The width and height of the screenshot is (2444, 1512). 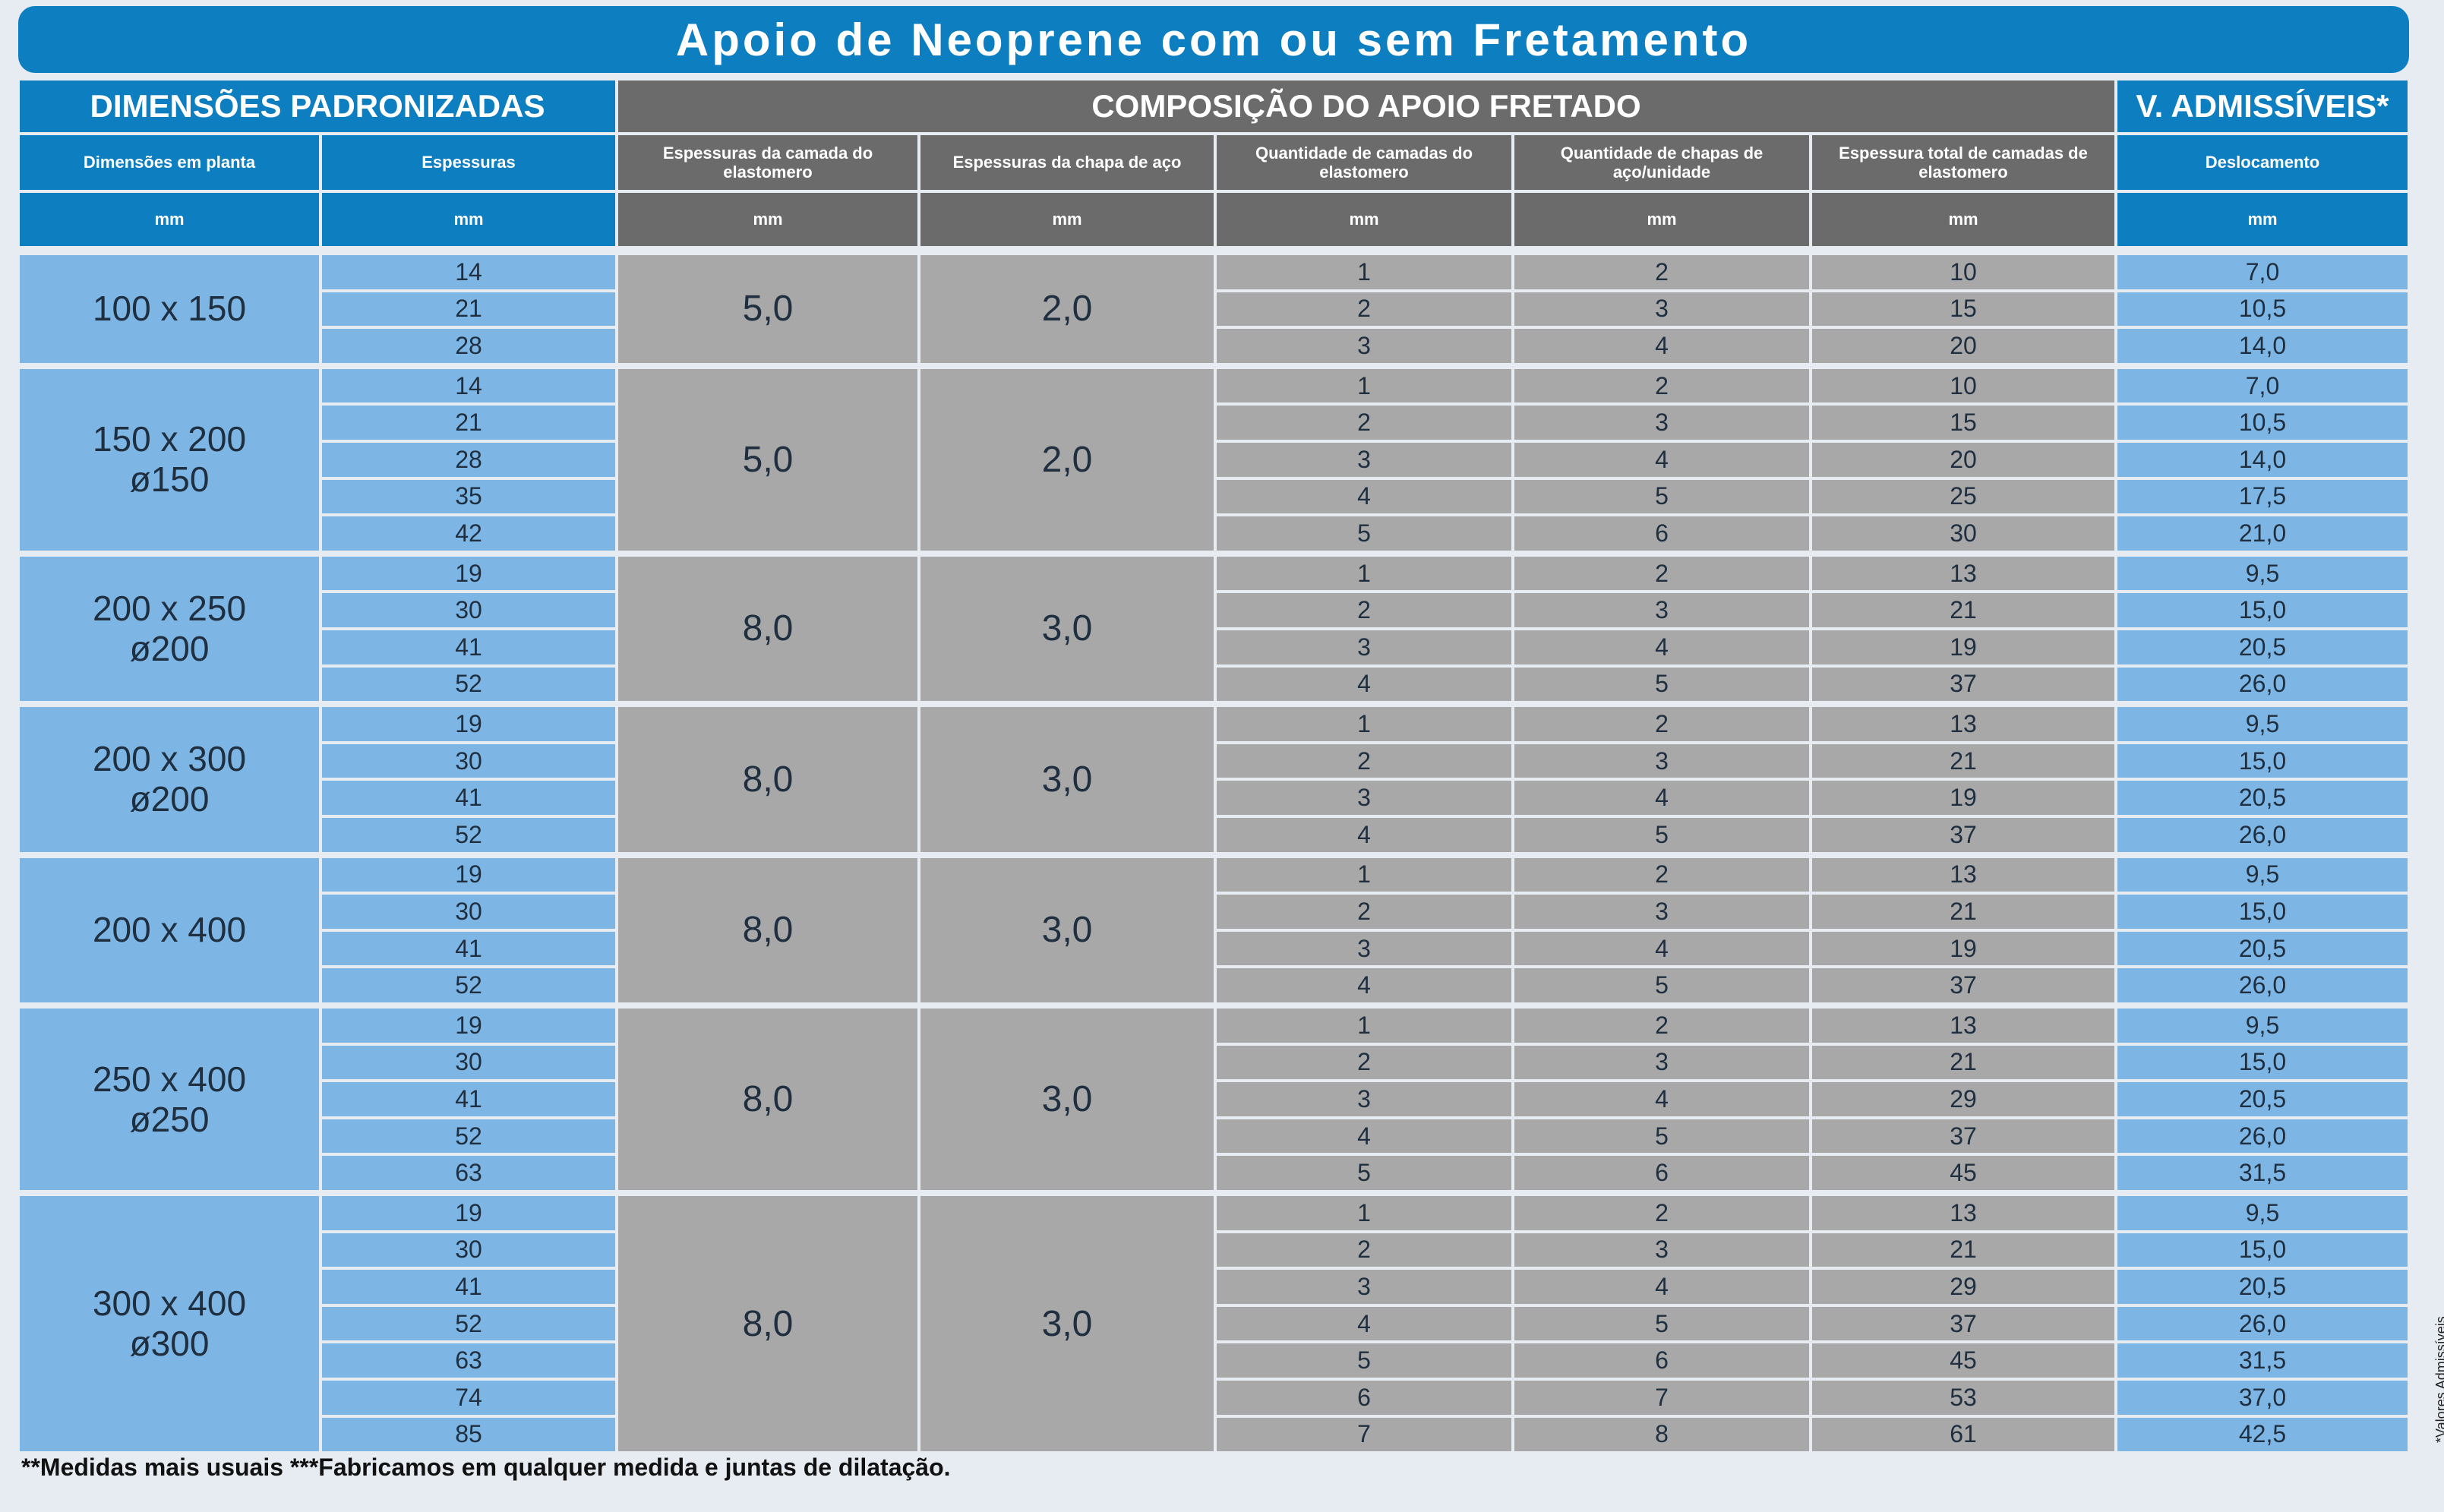 What do you see at coordinates (1963, 1398) in the screenshot?
I see `espessura-total-cell: 53` at bounding box center [1963, 1398].